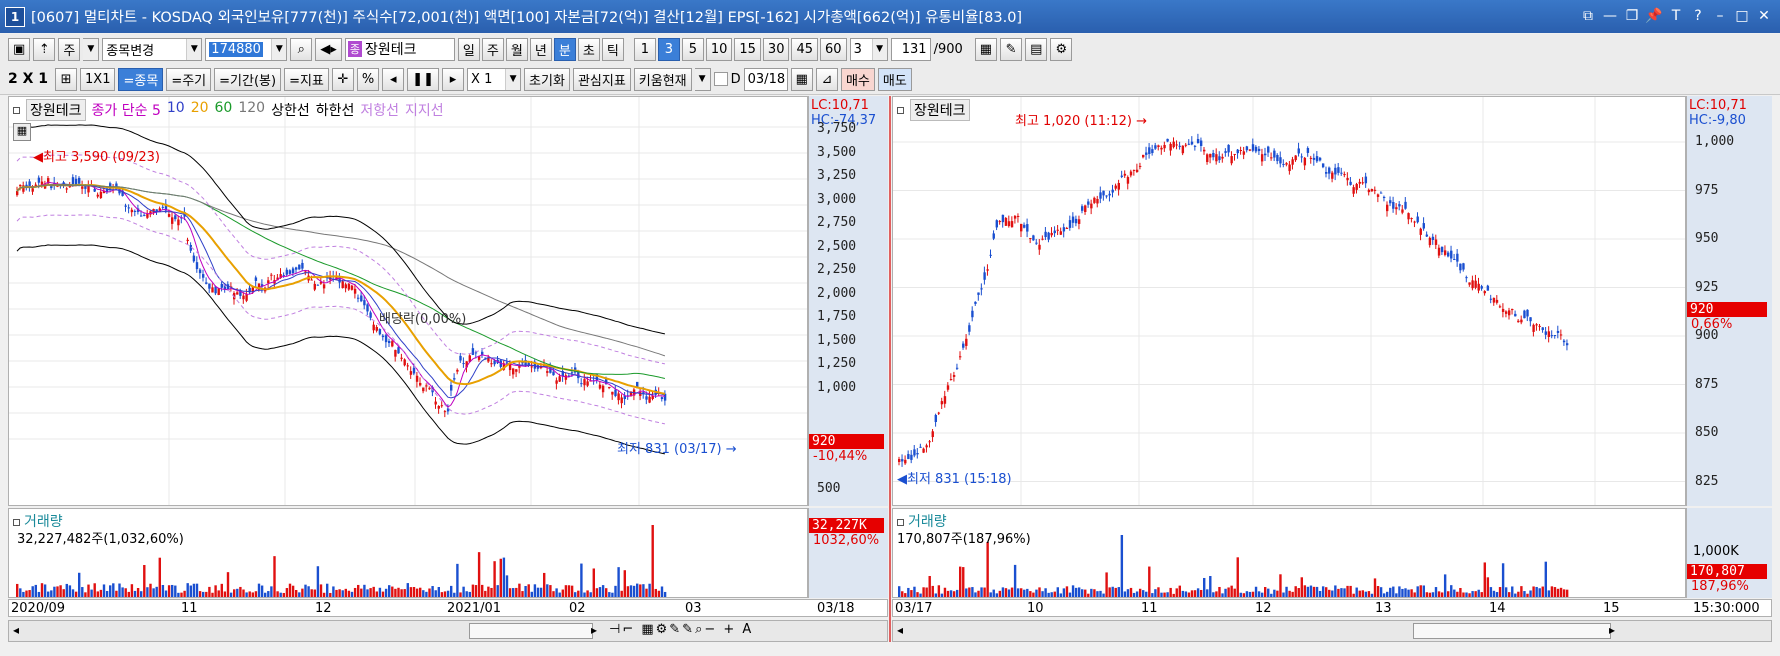  Describe the element at coordinates (492, 49) in the screenshot. I see `period-tab: 주` at that location.